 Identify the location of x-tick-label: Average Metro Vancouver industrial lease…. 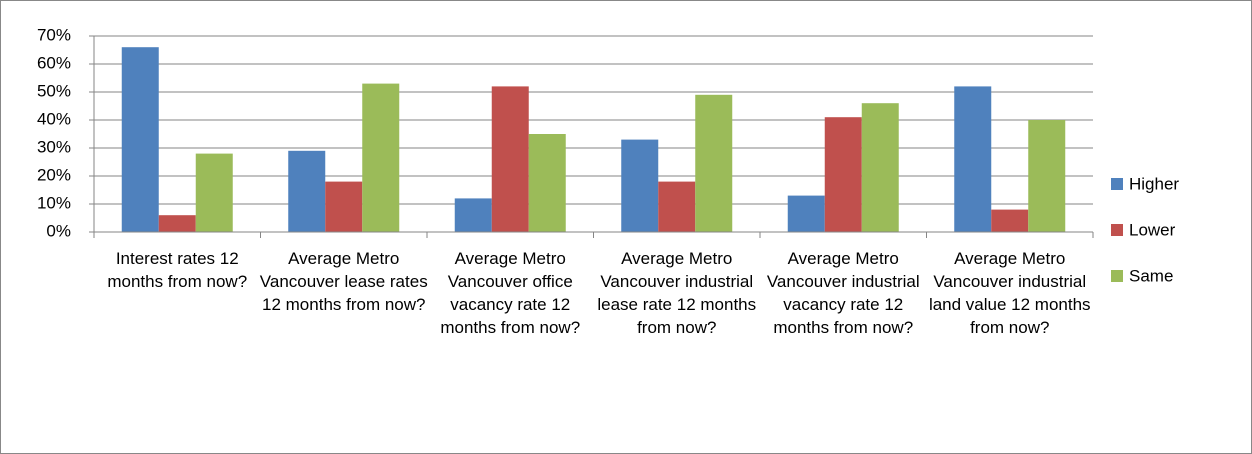
(677, 293).